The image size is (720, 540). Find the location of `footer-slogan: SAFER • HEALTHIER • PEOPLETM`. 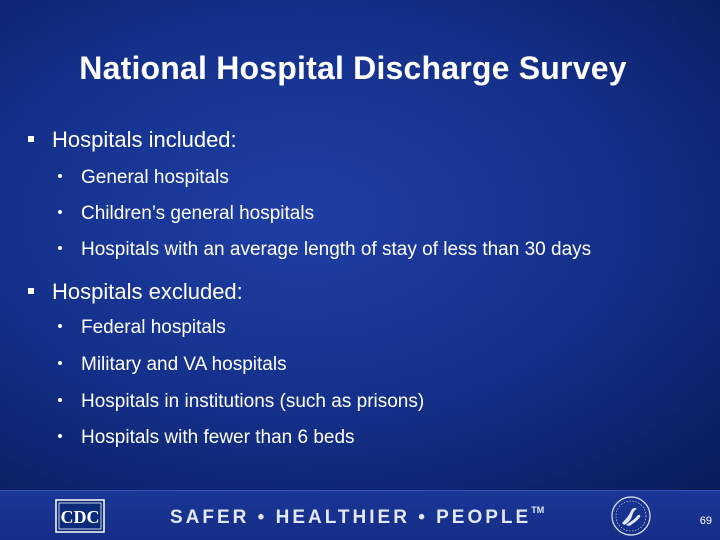

footer-slogan: SAFER • HEALTHIER • PEOPLETM is located at coordinates (357, 517).